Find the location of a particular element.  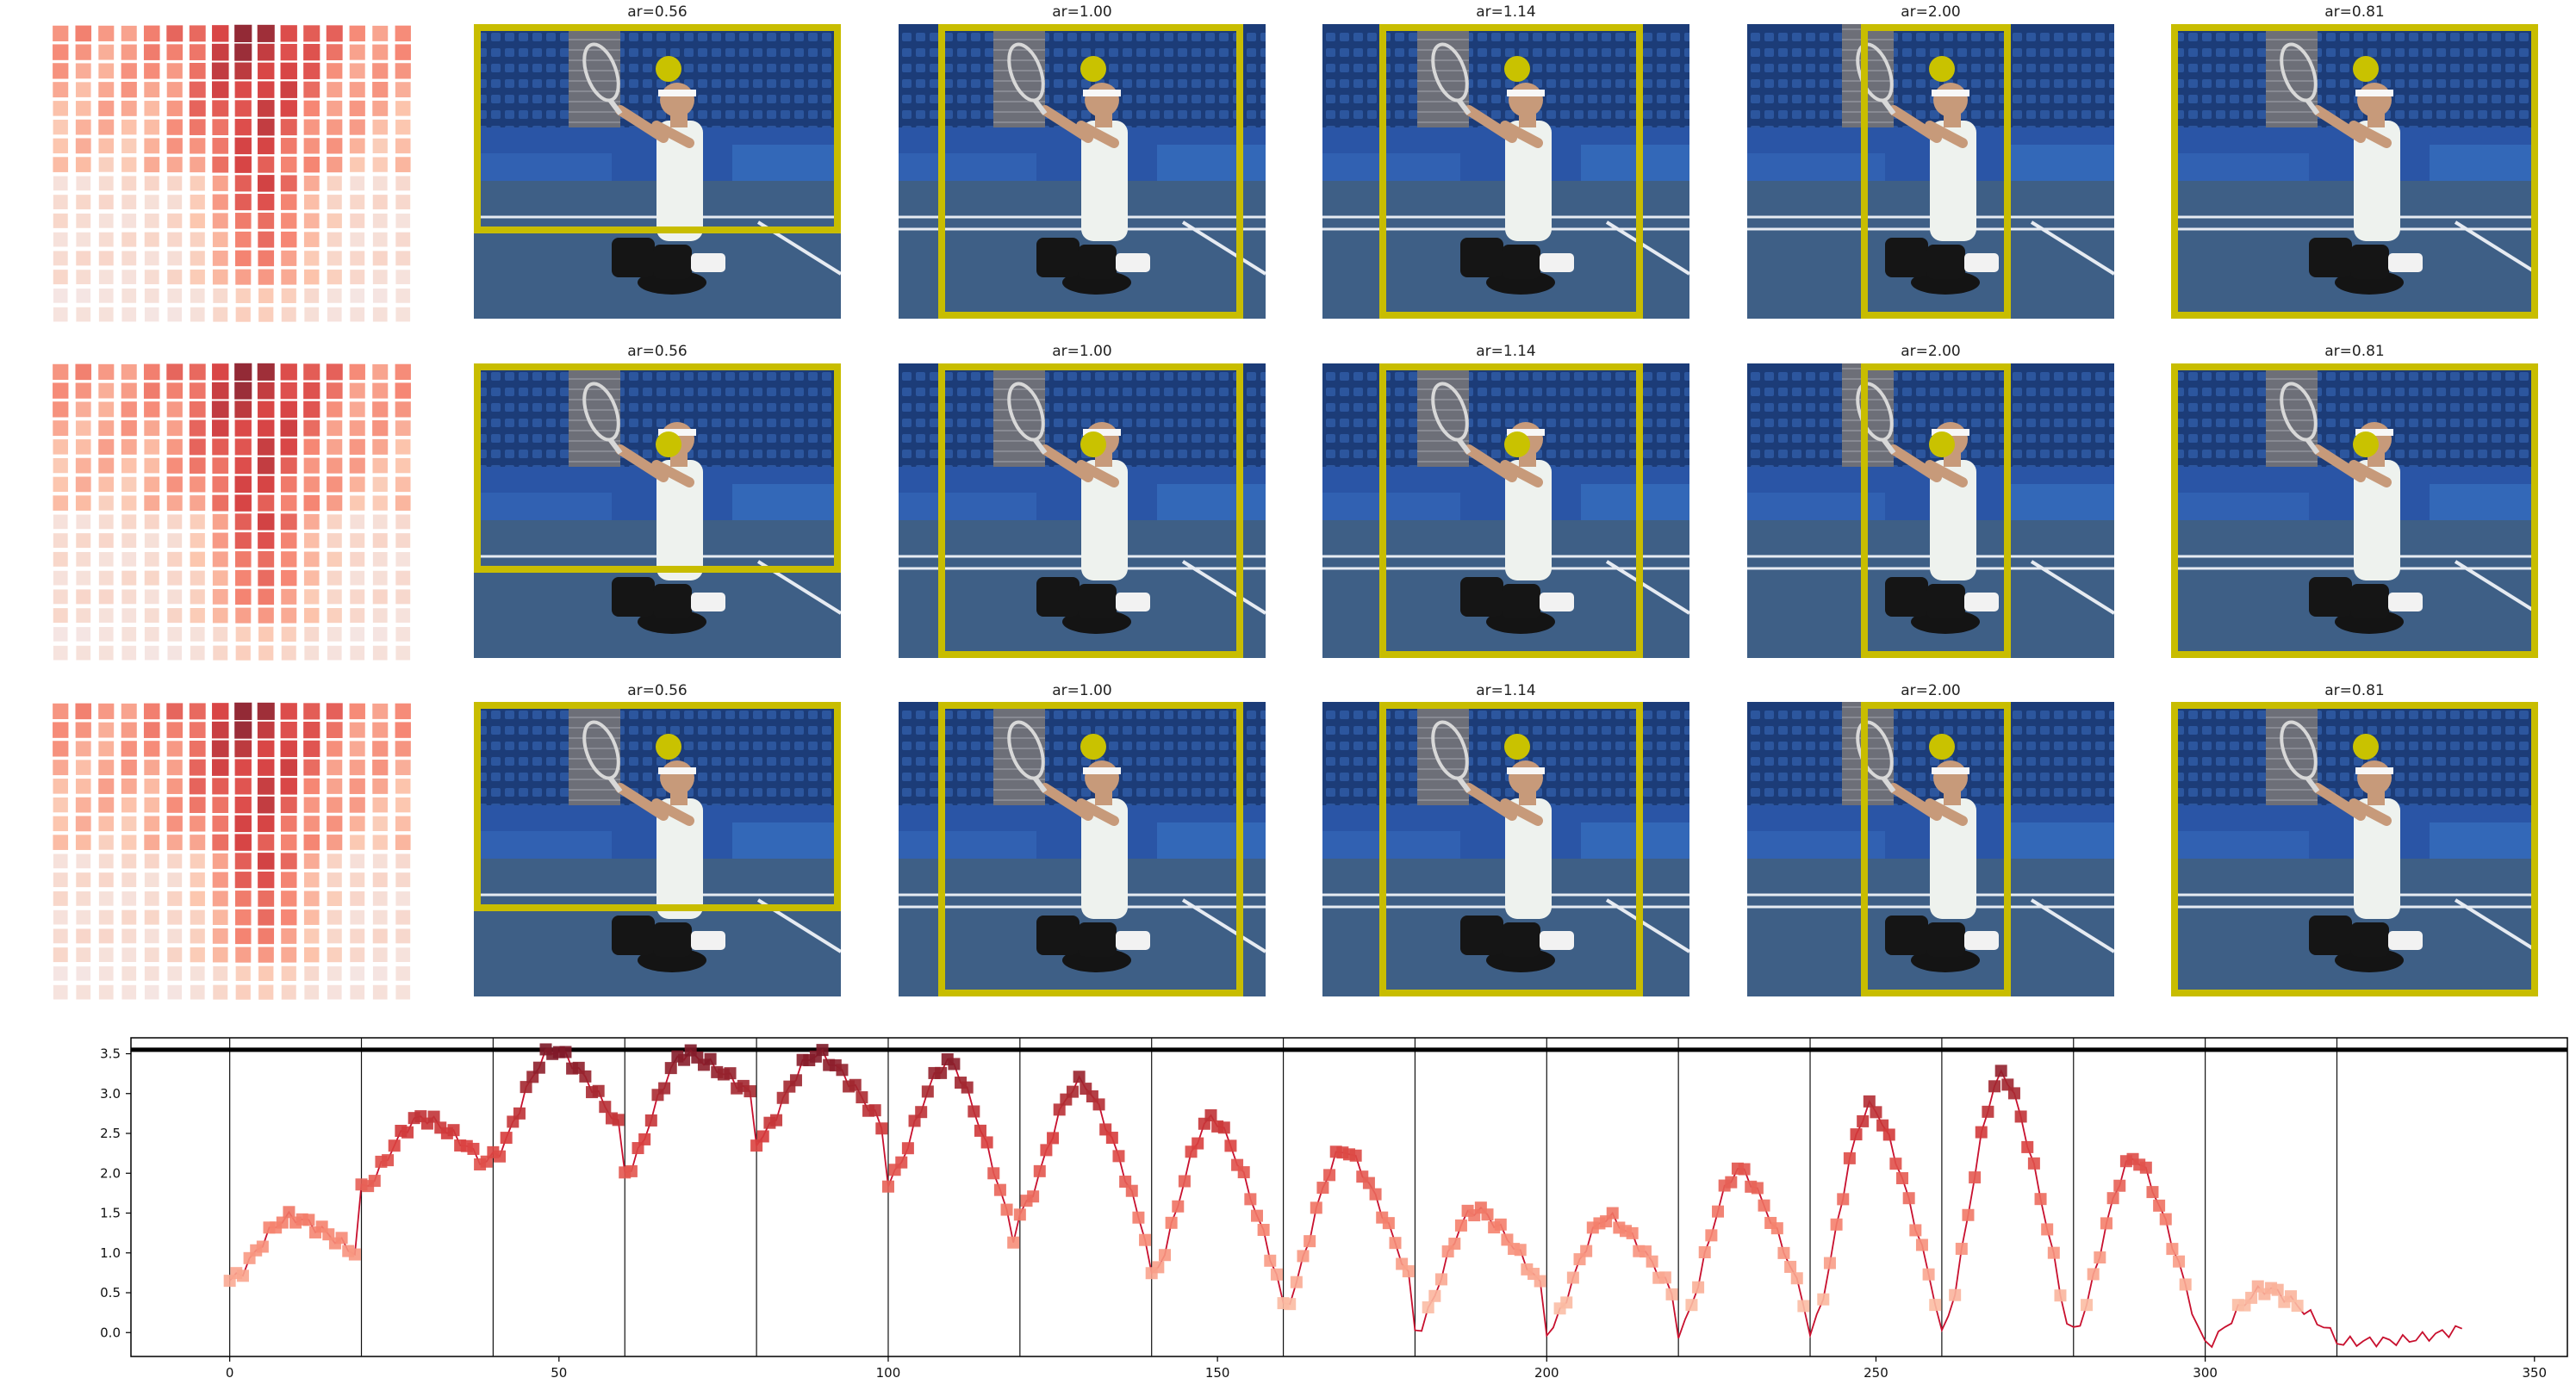

image-panel is located at coordinates (2354, 849).